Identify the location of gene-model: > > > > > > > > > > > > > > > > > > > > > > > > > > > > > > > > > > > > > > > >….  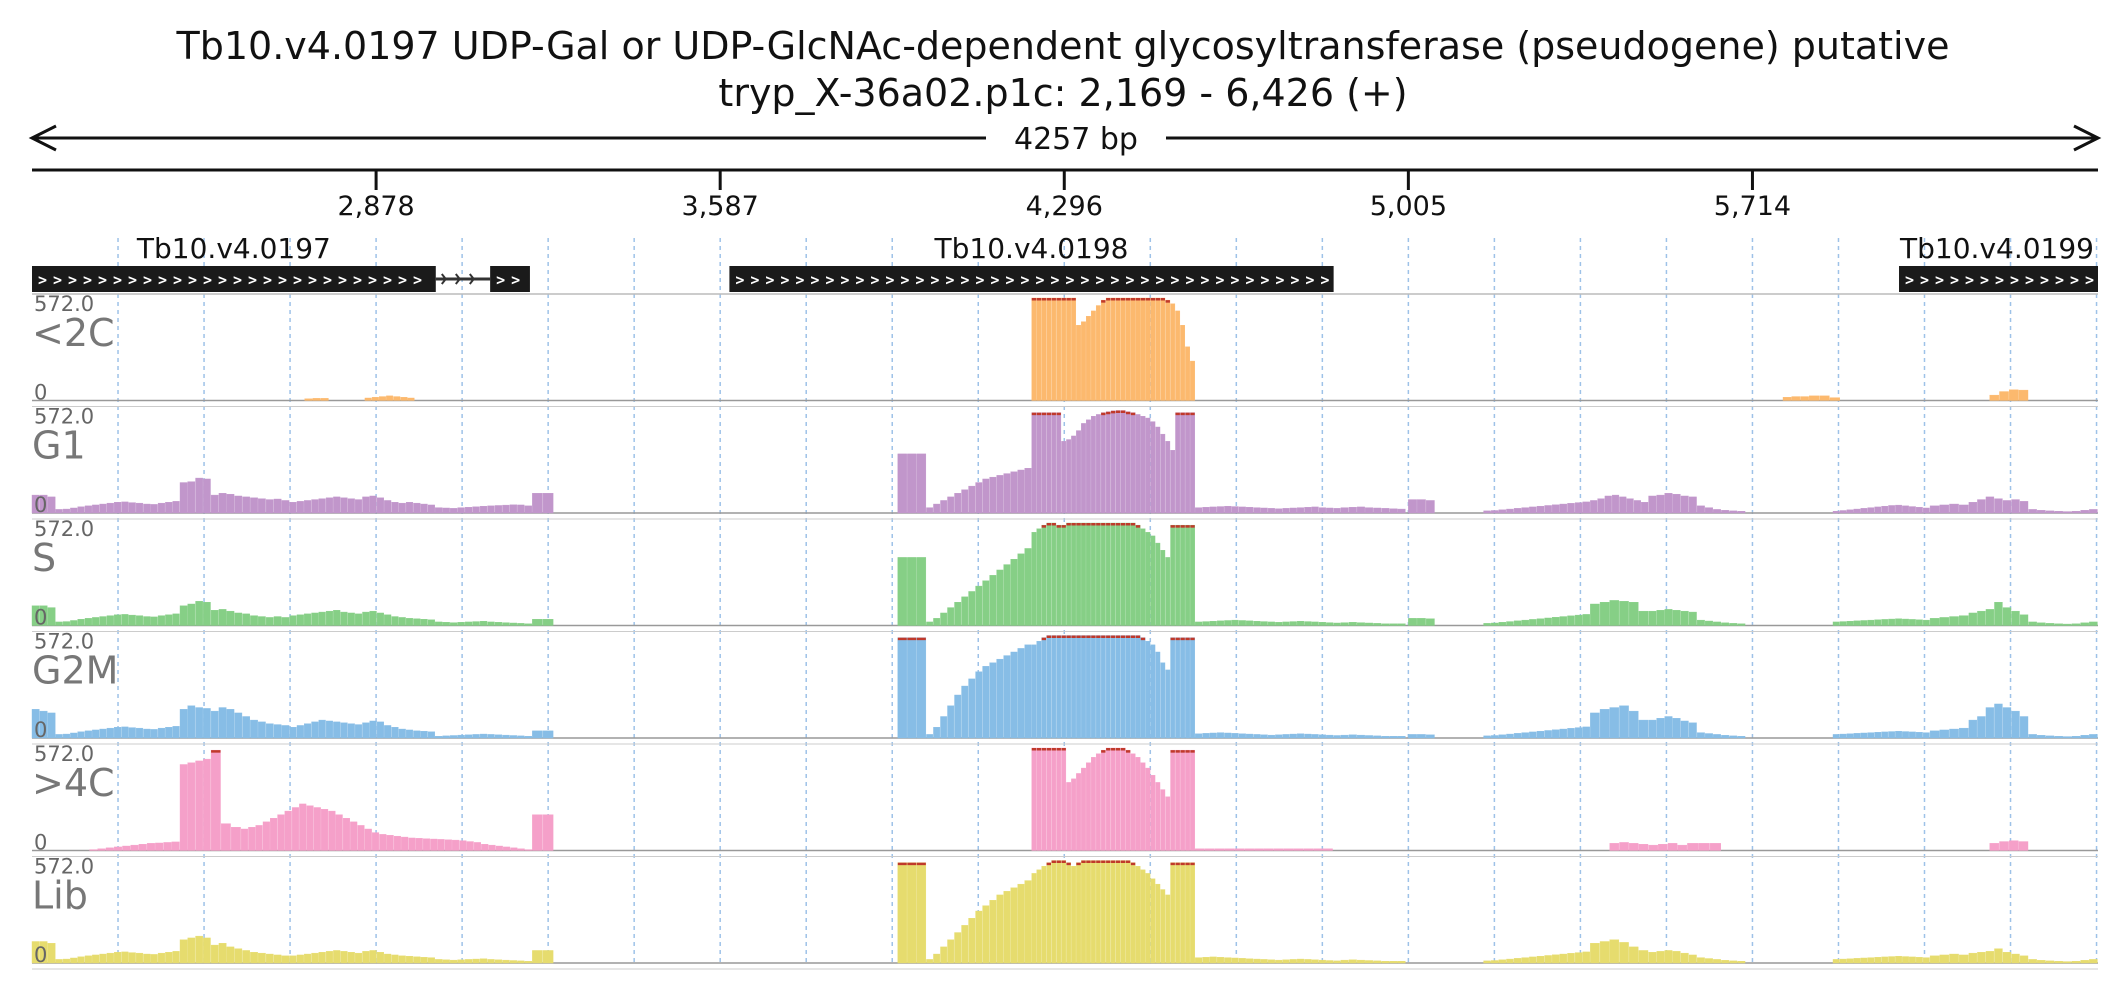
(1031, 262).